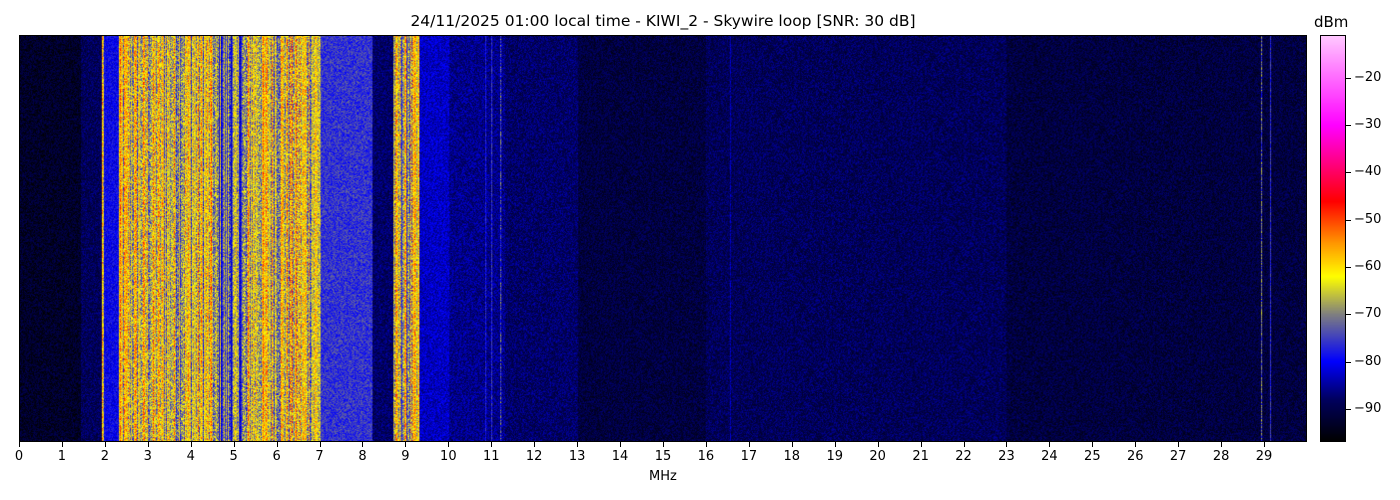 Image resolution: width=1400 pixels, height=500 pixels. What do you see at coordinates (1333, 238) in the screenshot?
I see `colorbar` at bounding box center [1333, 238].